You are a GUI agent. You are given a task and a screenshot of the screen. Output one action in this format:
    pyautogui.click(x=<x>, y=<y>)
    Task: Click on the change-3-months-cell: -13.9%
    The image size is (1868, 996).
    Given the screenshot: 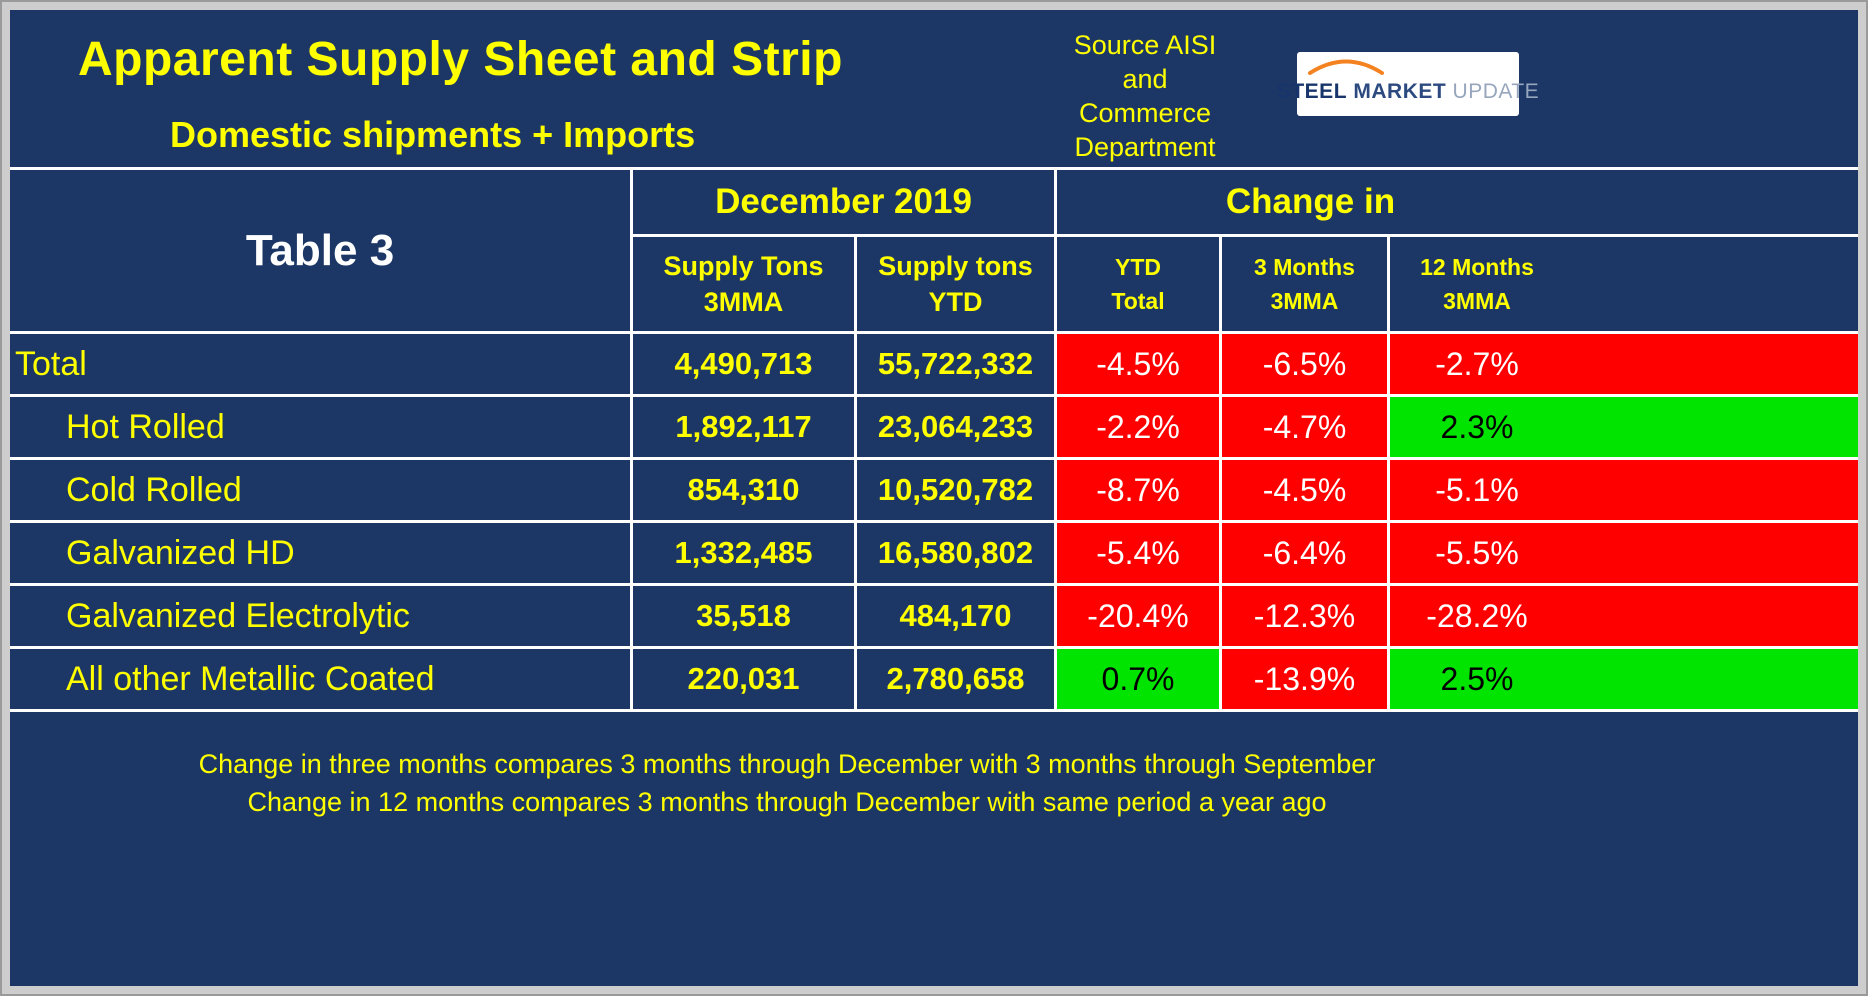 What is the action you would take?
    pyautogui.click(x=1306, y=679)
    